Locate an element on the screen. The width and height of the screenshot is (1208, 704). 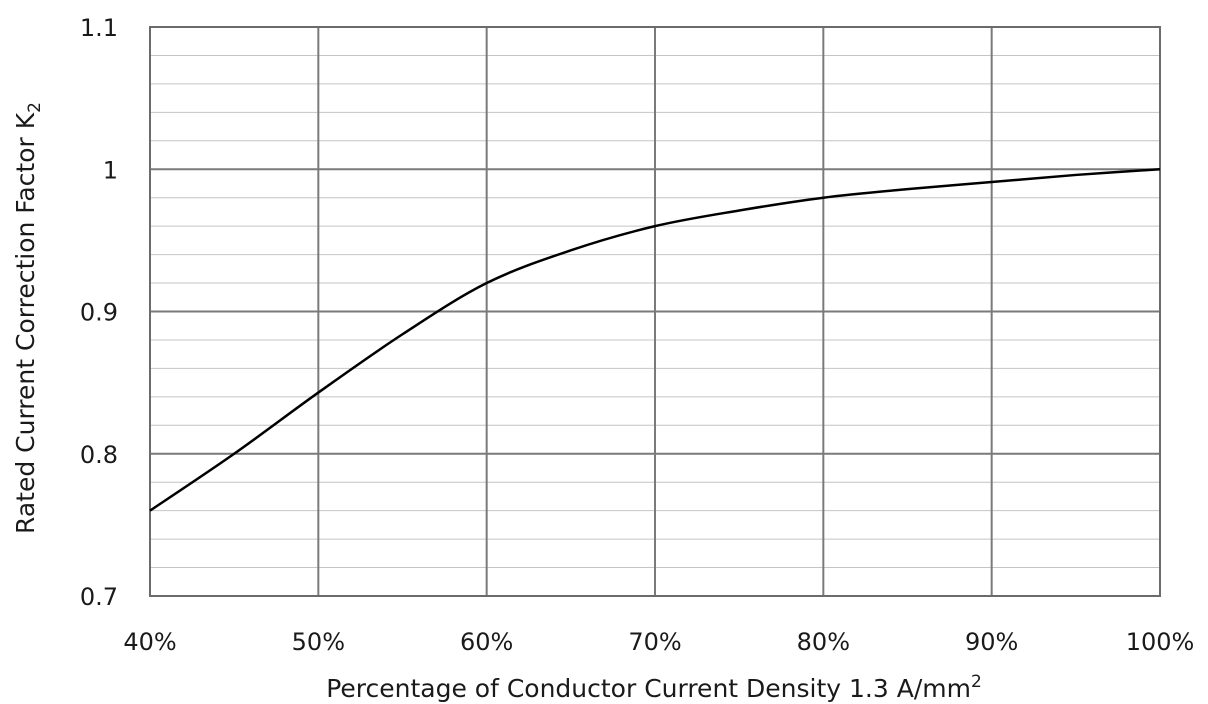
y-tick-label: 1 is located at coordinates (110, 170).